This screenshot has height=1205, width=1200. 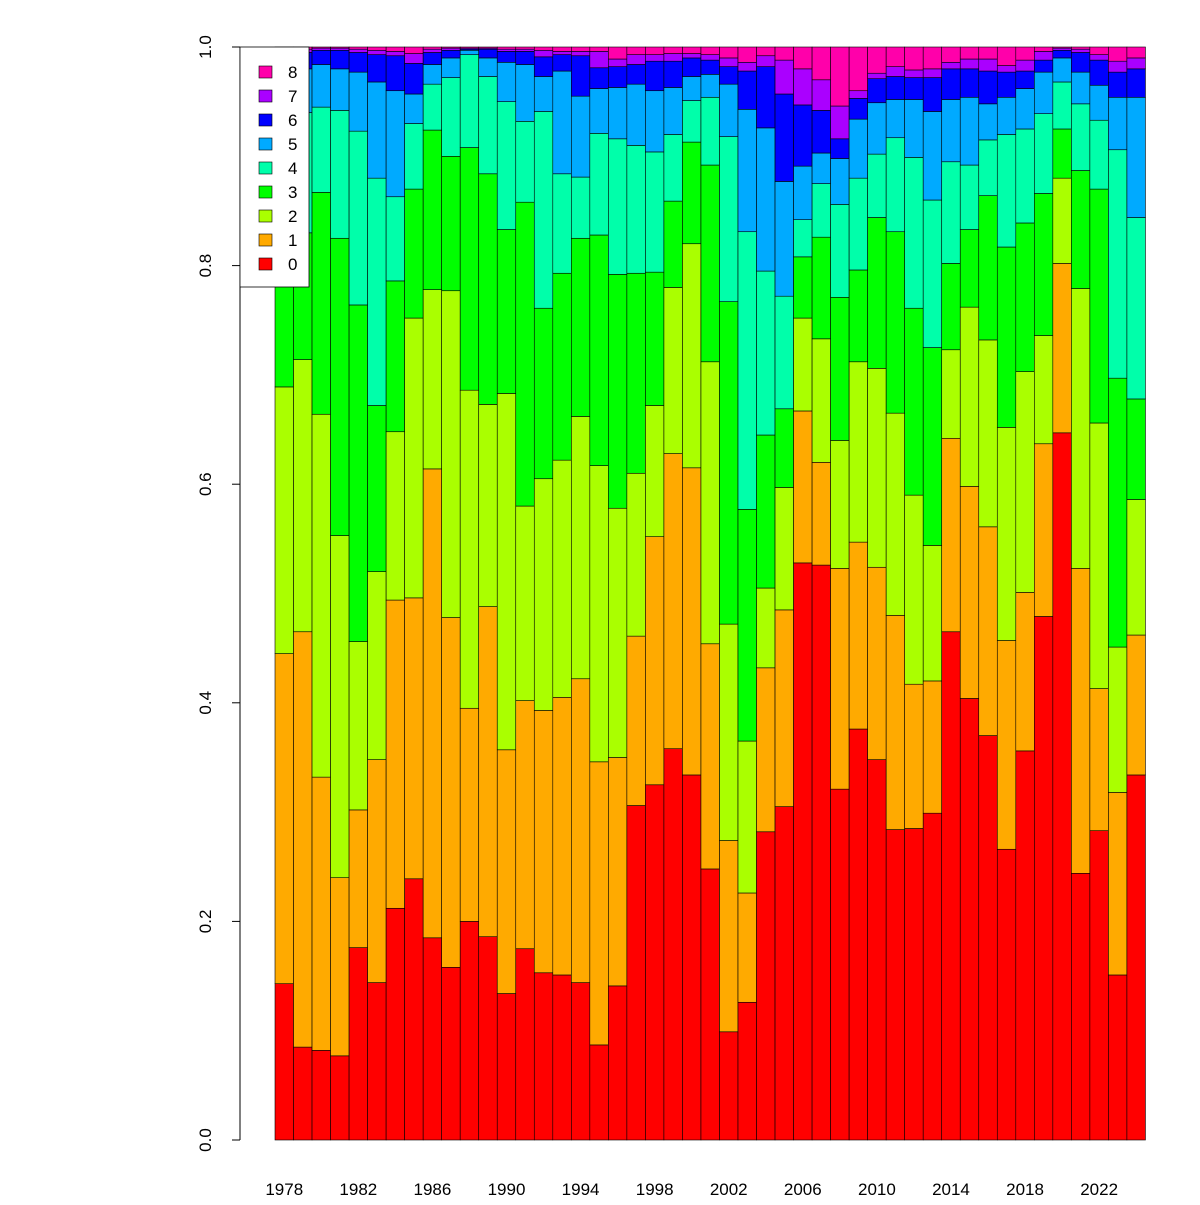 What do you see at coordinates (877, 1189) in the screenshot?
I see `x-tick-label: 2010` at bounding box center [877, 1189].